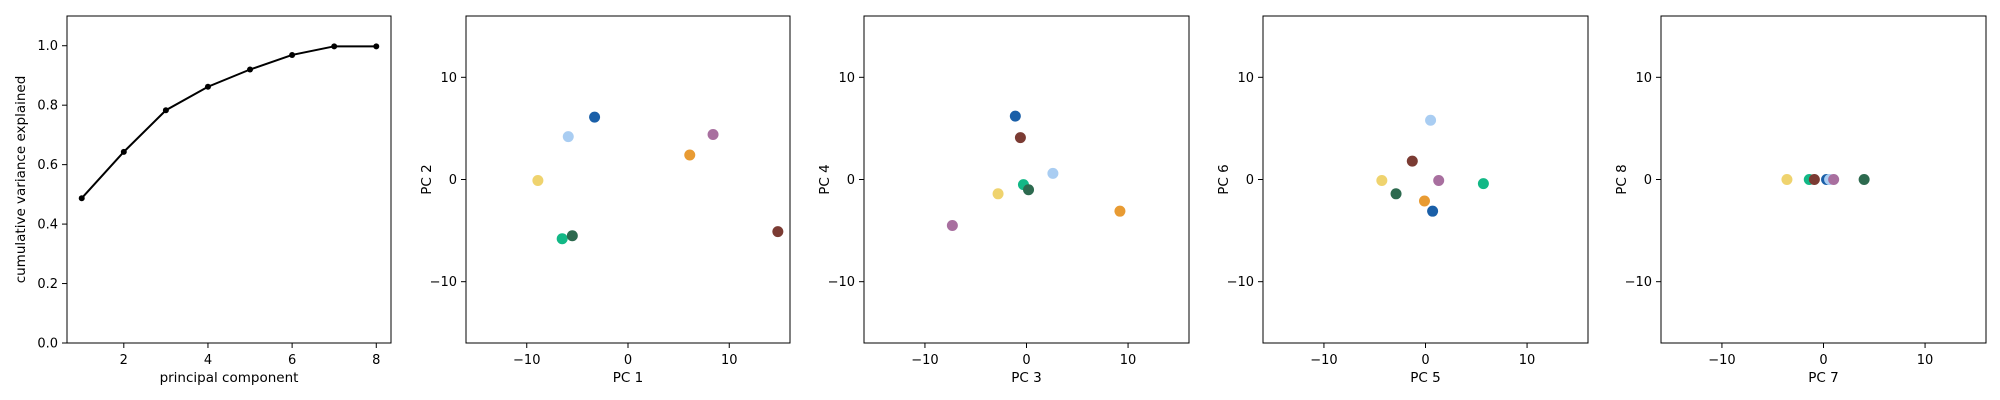 The height and width of the screenshot is (400, 2000). What do you see at coordinates (47, 344) in the screenshot?
I see `y-tick-label: 0.0` at bounding box center [47, 344].